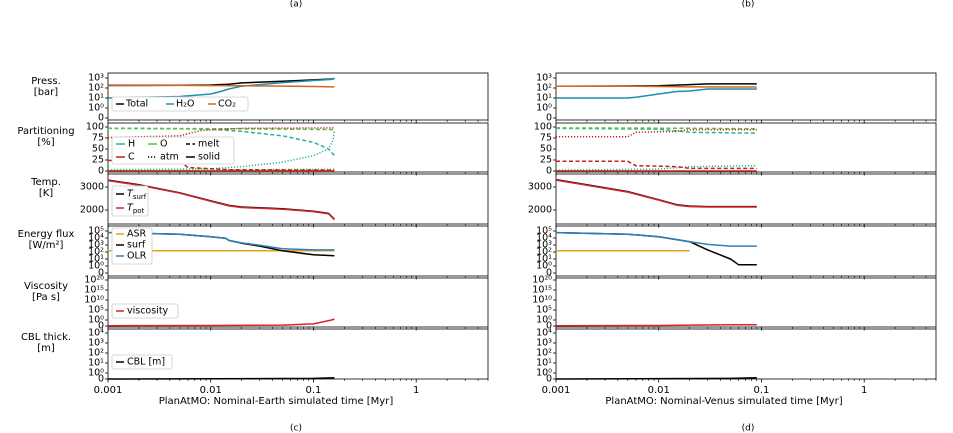 This screenshot has height=433, width=953. I want to click on series-line-t-surf, so click(656, 193).